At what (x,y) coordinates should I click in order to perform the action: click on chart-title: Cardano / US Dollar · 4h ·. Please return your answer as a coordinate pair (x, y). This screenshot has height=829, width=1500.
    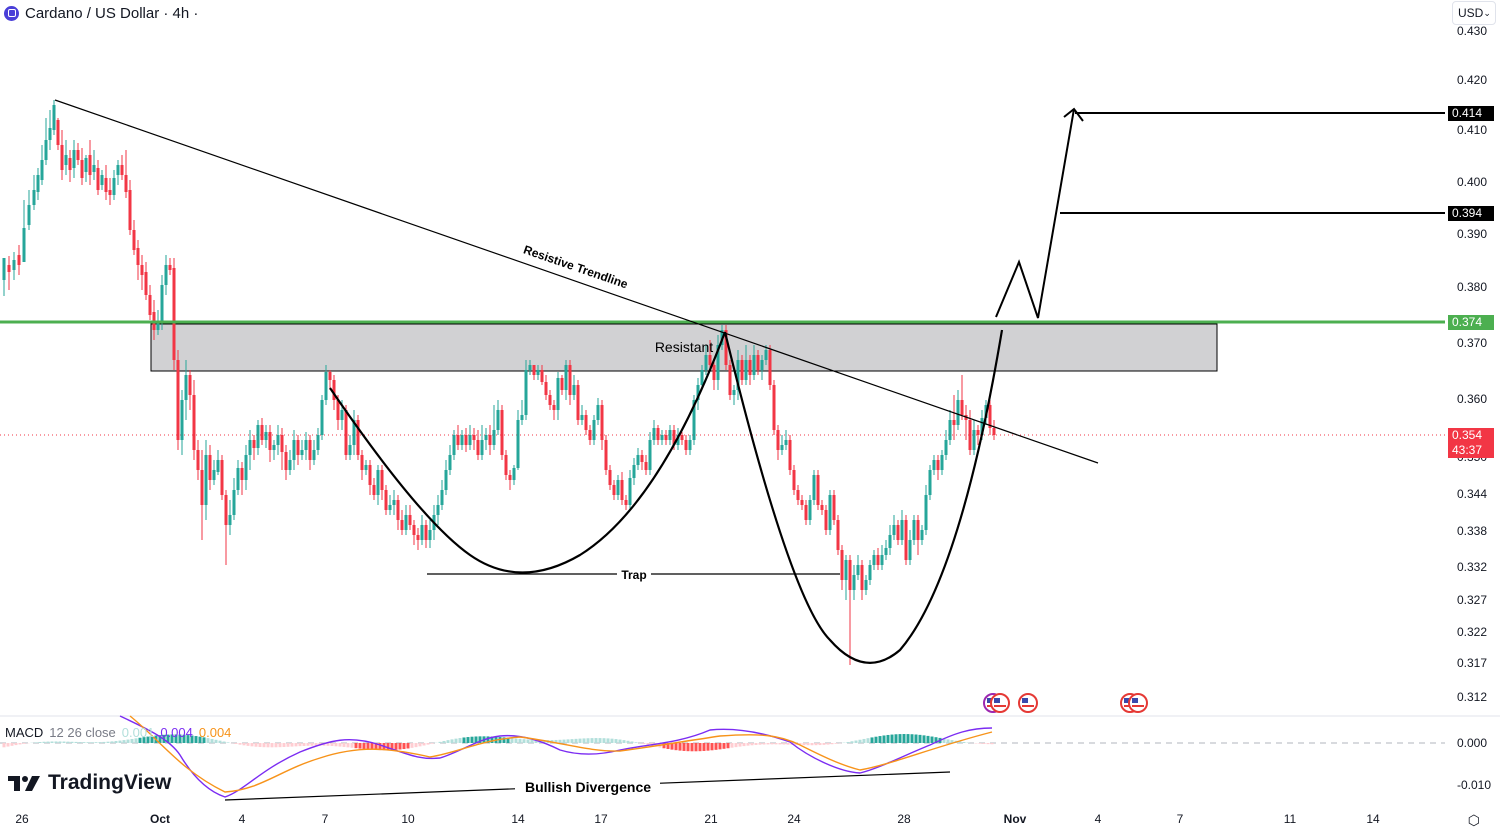
    Looking at the image, I should click on (101, 13).